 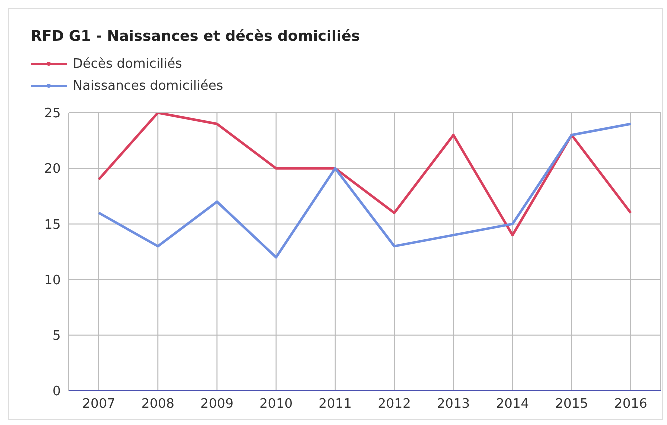 I want to click on legend-label: Naissances domiciliées, so click(x=148, y=86).